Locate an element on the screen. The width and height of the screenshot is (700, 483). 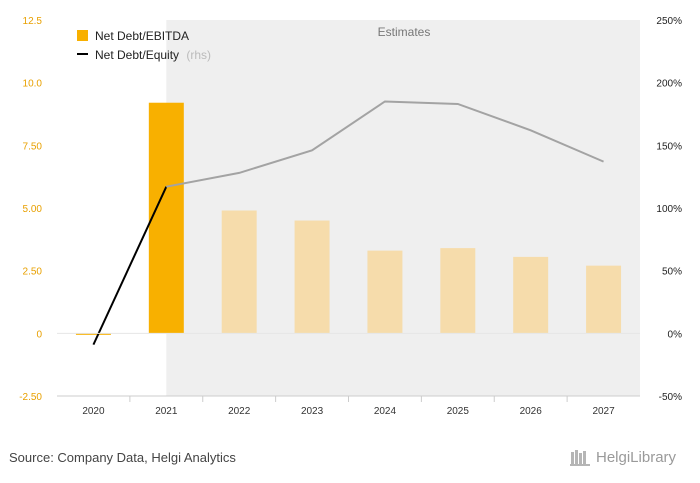
brand-name: HelgiLibrary is located at coordinates (636, 457).